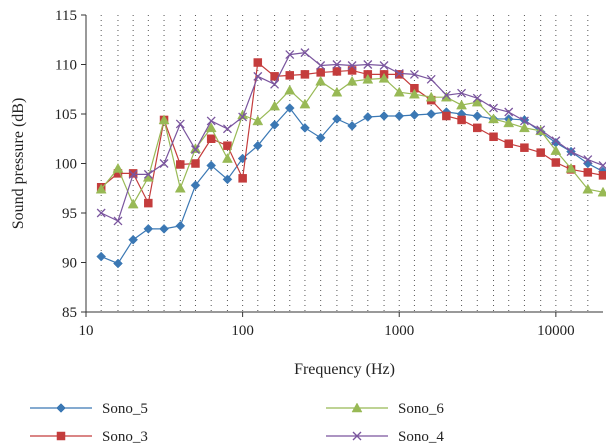  Describe the element at coordinates (18, 164) in the screenshot. I see `y-axis-title: Sound pressure (dB)` at that location.